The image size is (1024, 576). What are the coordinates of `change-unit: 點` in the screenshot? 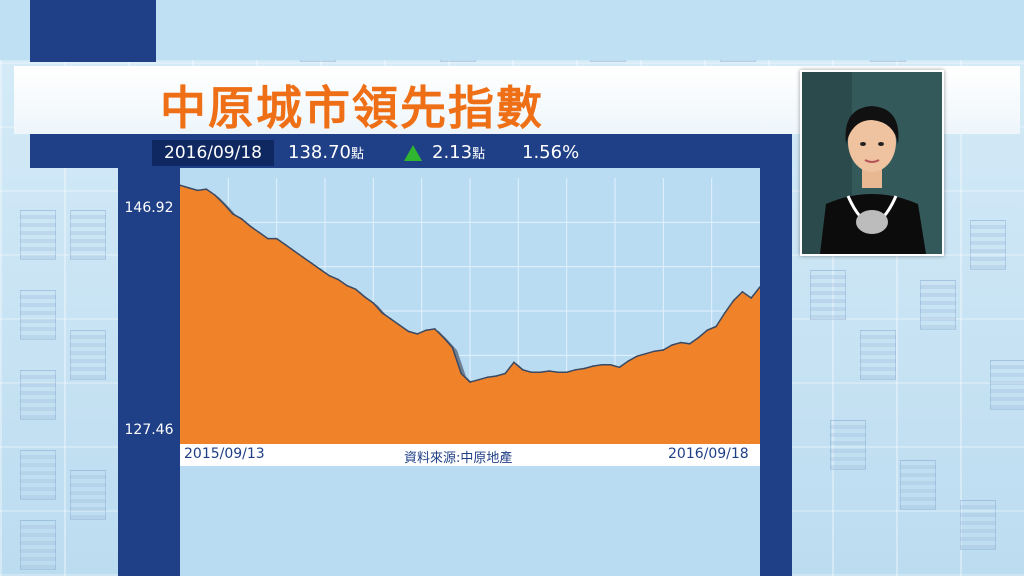 It's located at (479, 154).